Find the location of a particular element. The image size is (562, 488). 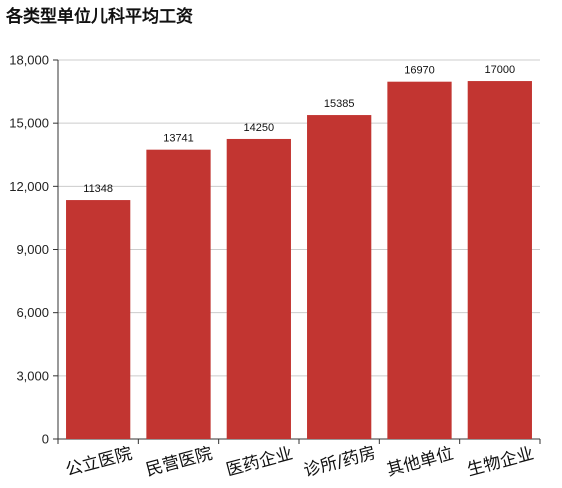

x-tick-label: 医药企业 is located at coordinates (259, 462).